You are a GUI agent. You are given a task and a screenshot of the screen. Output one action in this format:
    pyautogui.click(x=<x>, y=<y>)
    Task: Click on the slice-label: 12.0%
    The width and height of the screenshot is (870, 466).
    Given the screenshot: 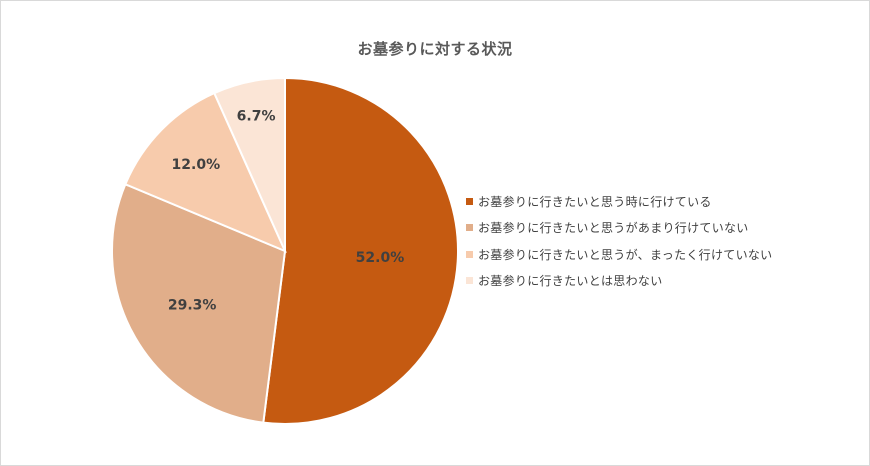 What is the action you would take?
    pyautogui.click(x=196, y=165)
    